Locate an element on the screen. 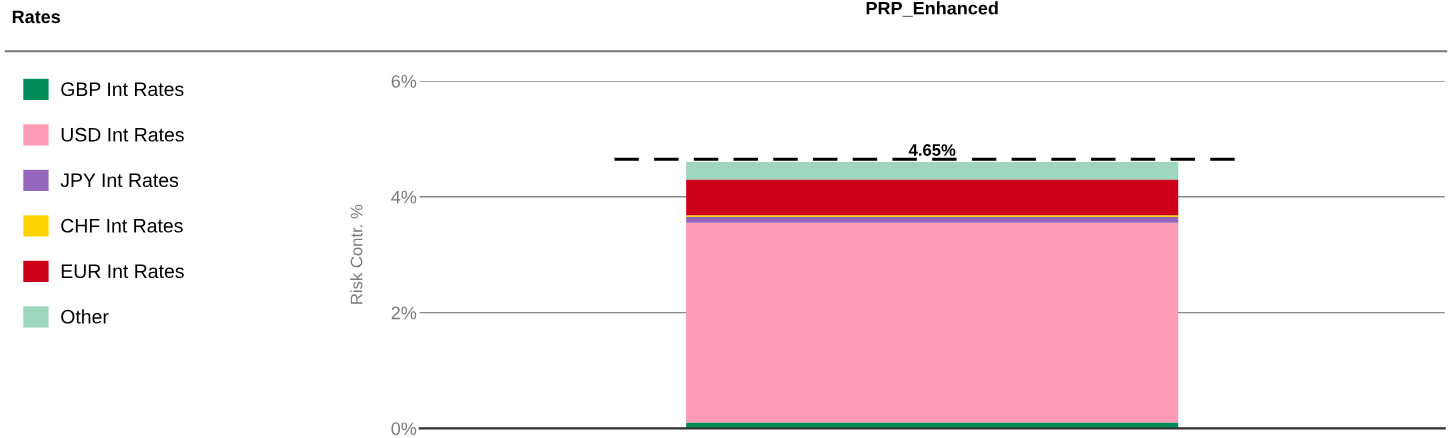 This screenshot has width=1452, height=438. legend-label: JPY Int Rates is located at coordinates (119, 180).